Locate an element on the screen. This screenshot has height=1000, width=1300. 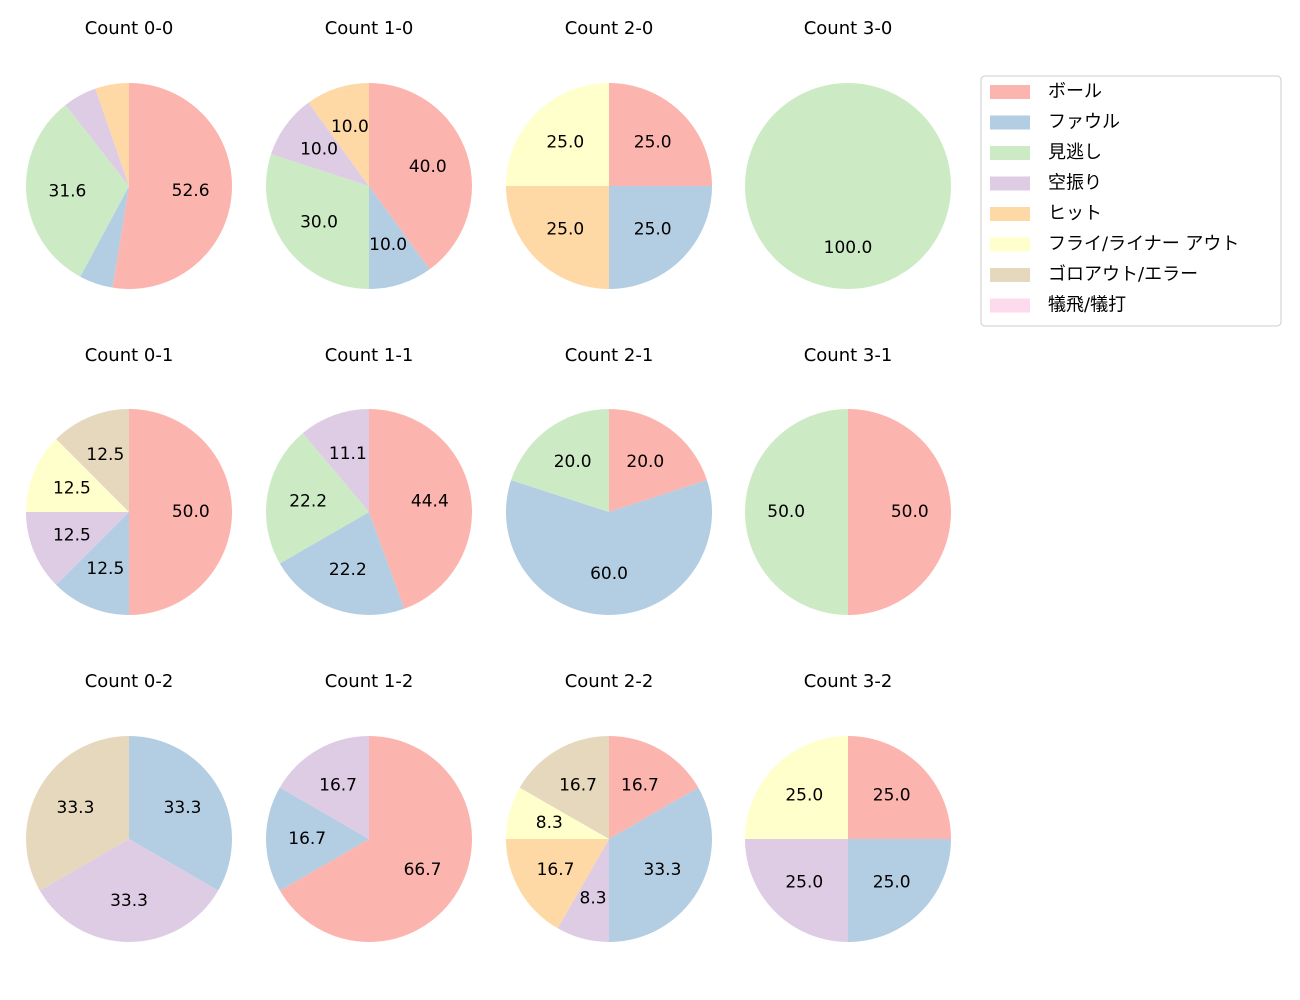
data-label: 30.0 is located at coordinates (319, 222).